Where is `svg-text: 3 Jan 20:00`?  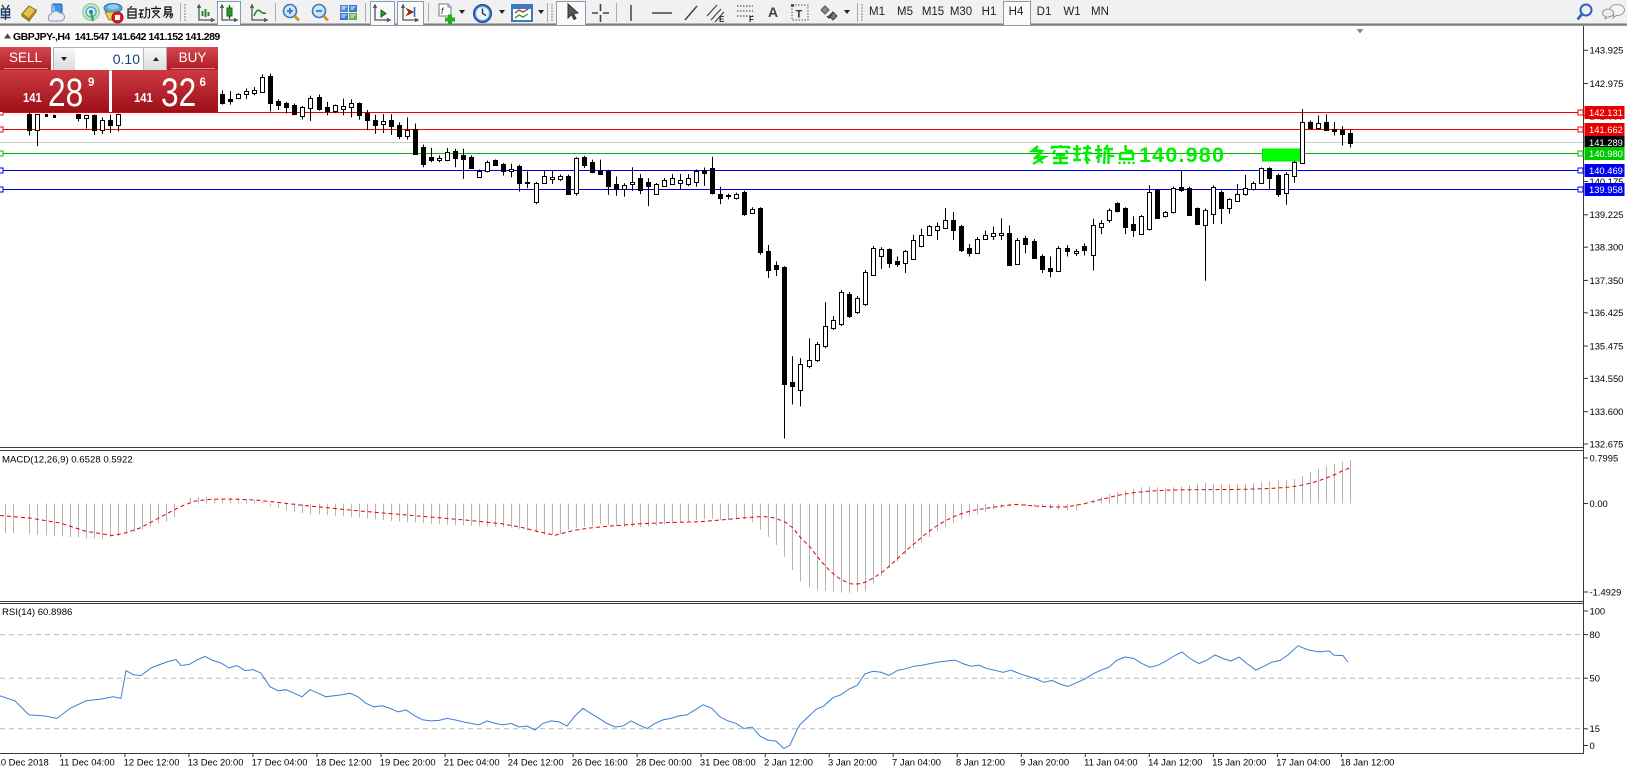
svg-text: 3 Jan 20:00 is located at coordinates (852, 762).